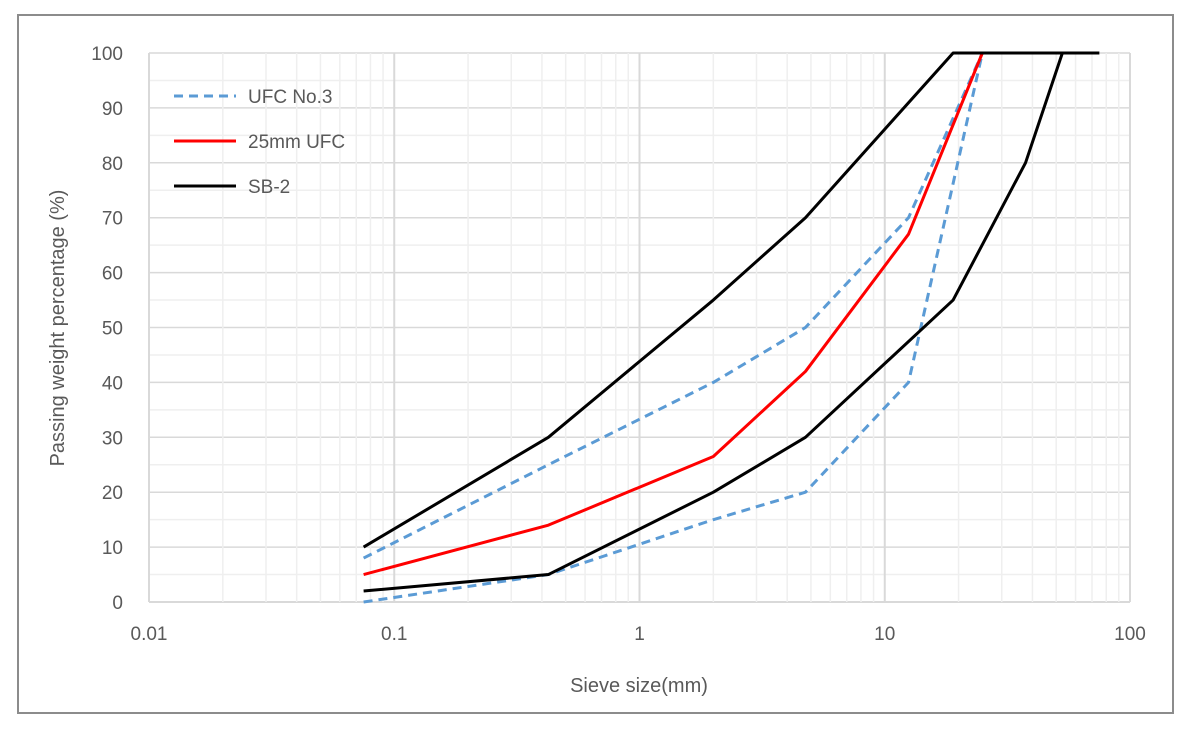  I want to click on legend-label: 25mm UFC, so click(296, 142).